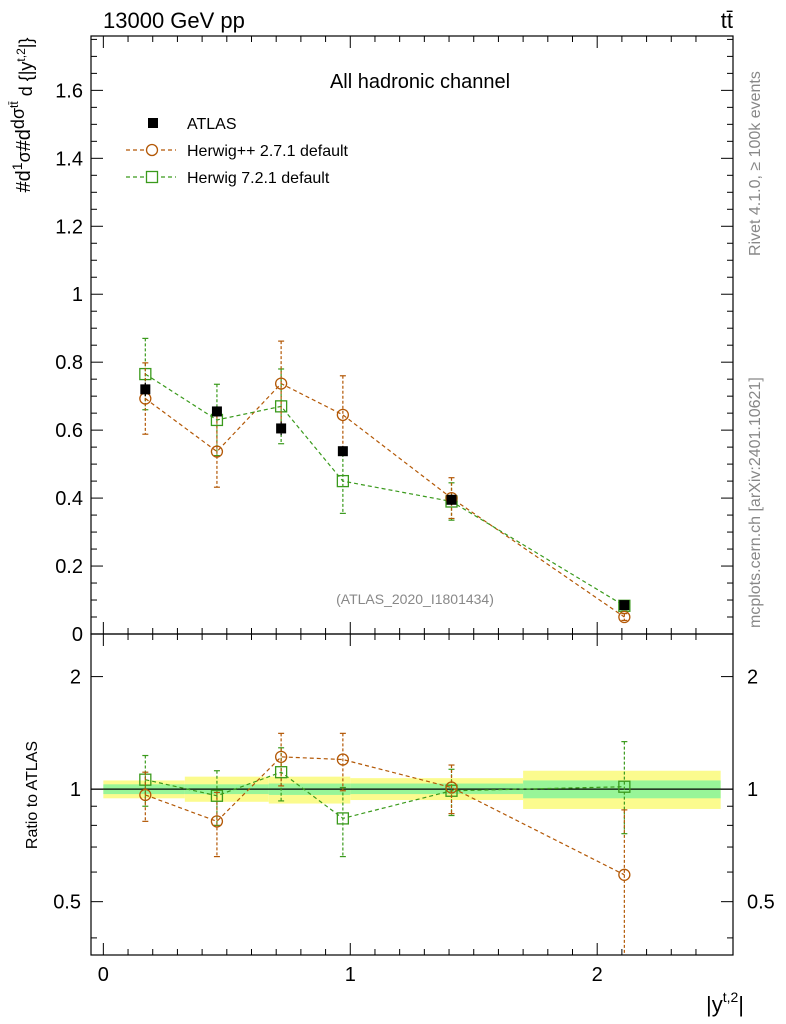 Image resolution: width=786 pixels, height=1024 pixels. I want to click on ratio-ytick-label: 2, so click(75, 678).